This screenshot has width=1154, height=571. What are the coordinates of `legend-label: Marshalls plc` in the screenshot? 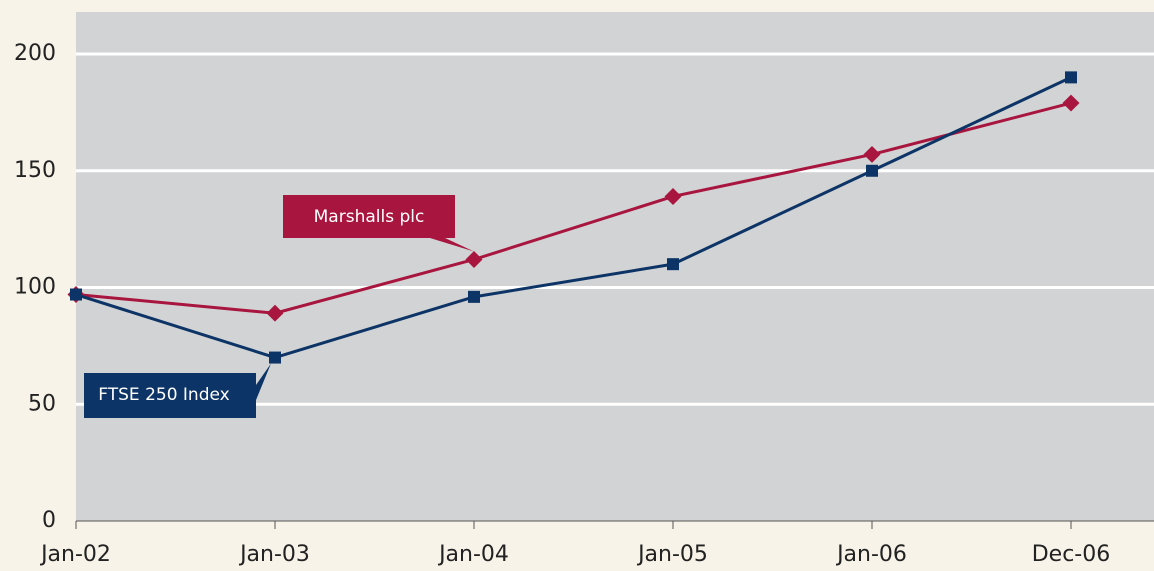 It's located at (369, 217).